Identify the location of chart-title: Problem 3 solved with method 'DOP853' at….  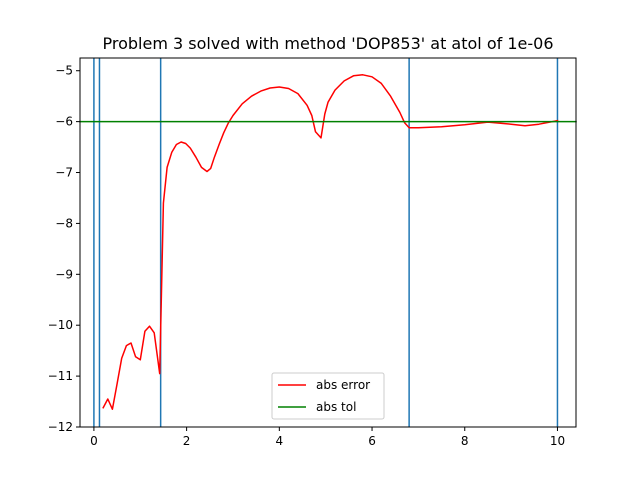
(327, 43).